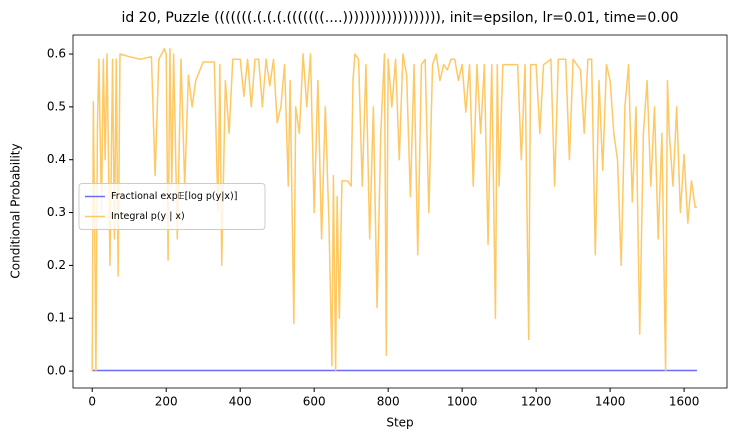 This screenshot has height=440, width=740. What do you see at coordinates (56, 265) in the screenshot?
I see `y-tick-label: 0.2` at bounding box center [56, 265].